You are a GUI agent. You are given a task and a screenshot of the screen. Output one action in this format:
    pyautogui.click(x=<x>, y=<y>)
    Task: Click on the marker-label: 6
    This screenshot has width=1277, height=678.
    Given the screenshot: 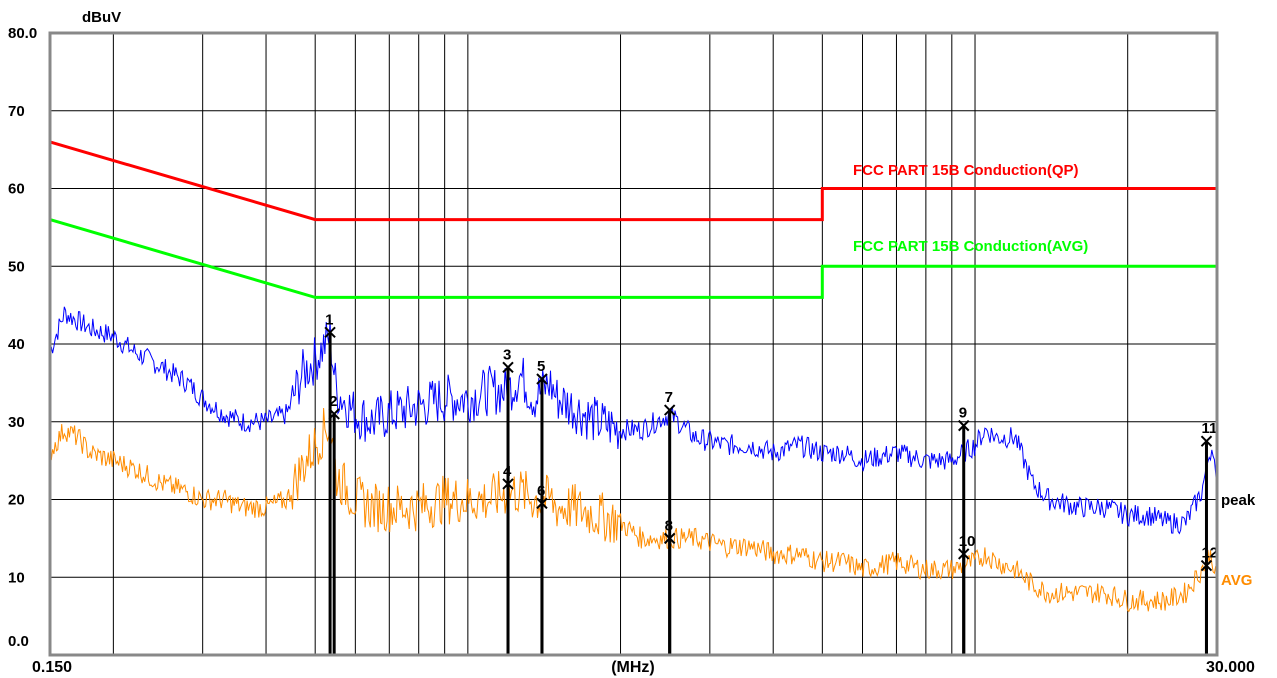 What is the action you would take?
    pyautogui.click(x=541, y=490)
    